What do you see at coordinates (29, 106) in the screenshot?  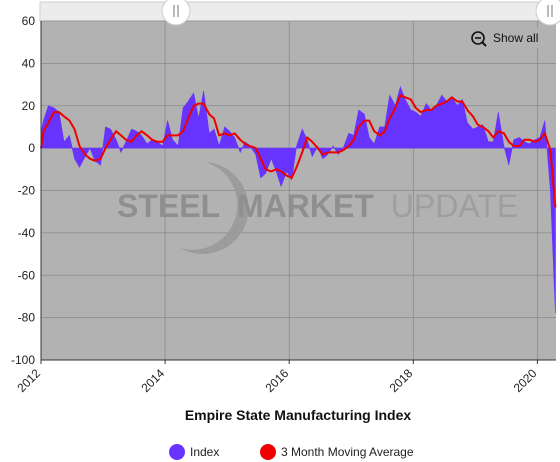 I see `y-tick-label: 20` at bounding box center [29, 106].